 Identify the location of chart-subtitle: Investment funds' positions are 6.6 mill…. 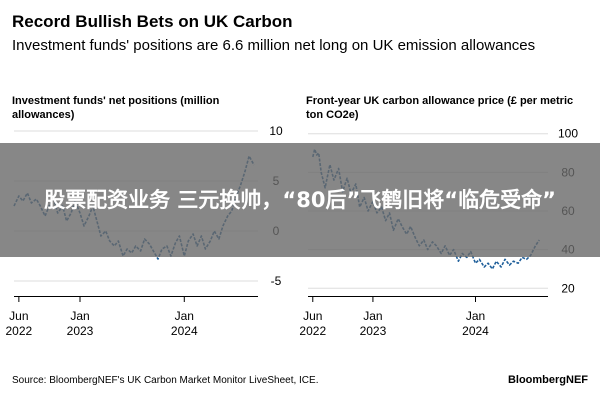
(274, 45).